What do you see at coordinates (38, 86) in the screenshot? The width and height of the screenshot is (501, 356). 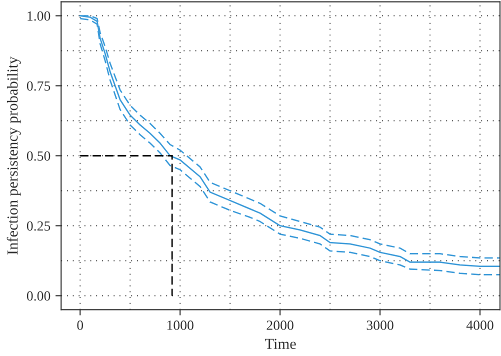 I see `y-tick-label: 0.75` at bounding box center [38, 86].